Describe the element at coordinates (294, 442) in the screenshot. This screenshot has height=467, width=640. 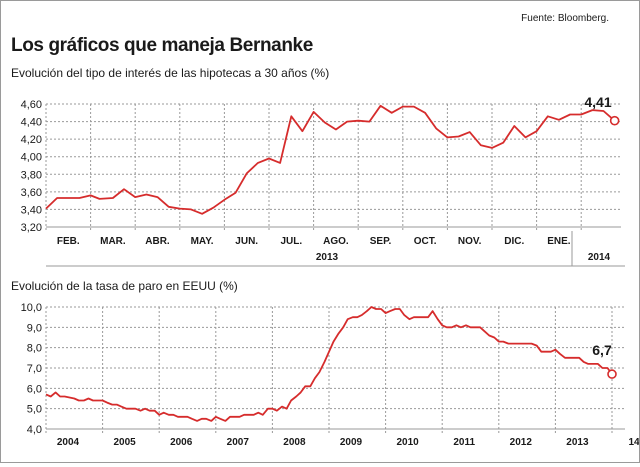
I see `chart2-x-tick-label: 2008` at that location.